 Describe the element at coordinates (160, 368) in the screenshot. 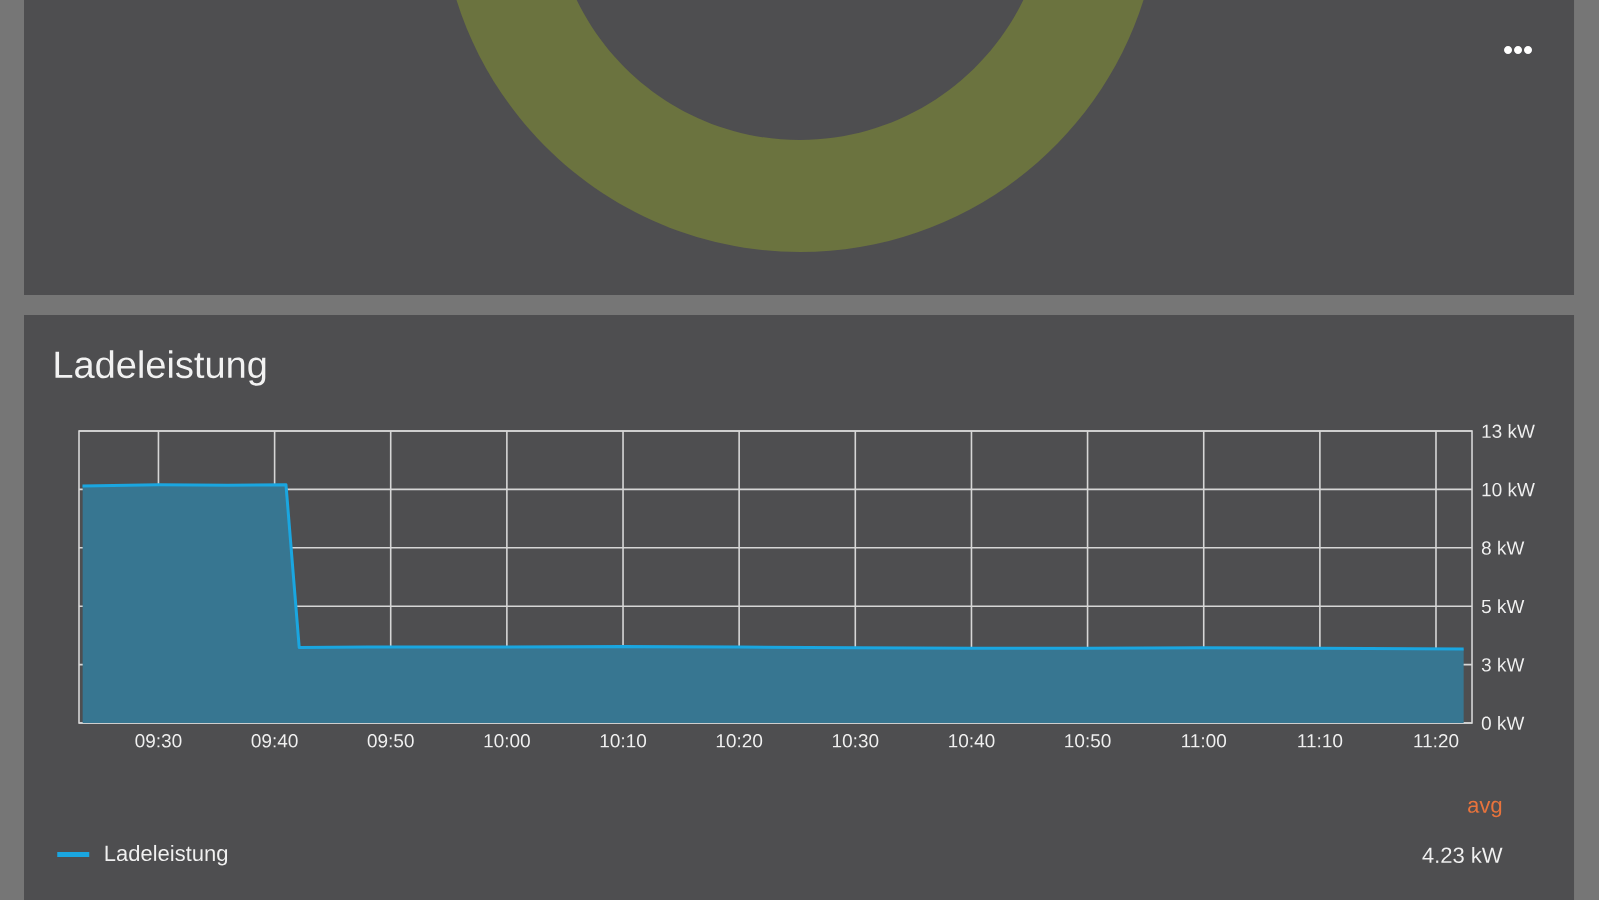

I see `chart-title: Ladeleistung` at that location.